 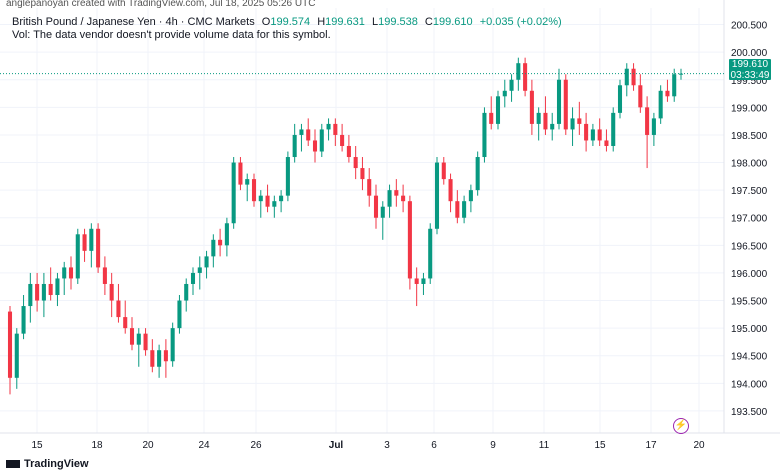 I want to click on time-axis: 15 18 20 24 26 Jul 3 6 9 11 15 17 20, so click(x=368, y=445).